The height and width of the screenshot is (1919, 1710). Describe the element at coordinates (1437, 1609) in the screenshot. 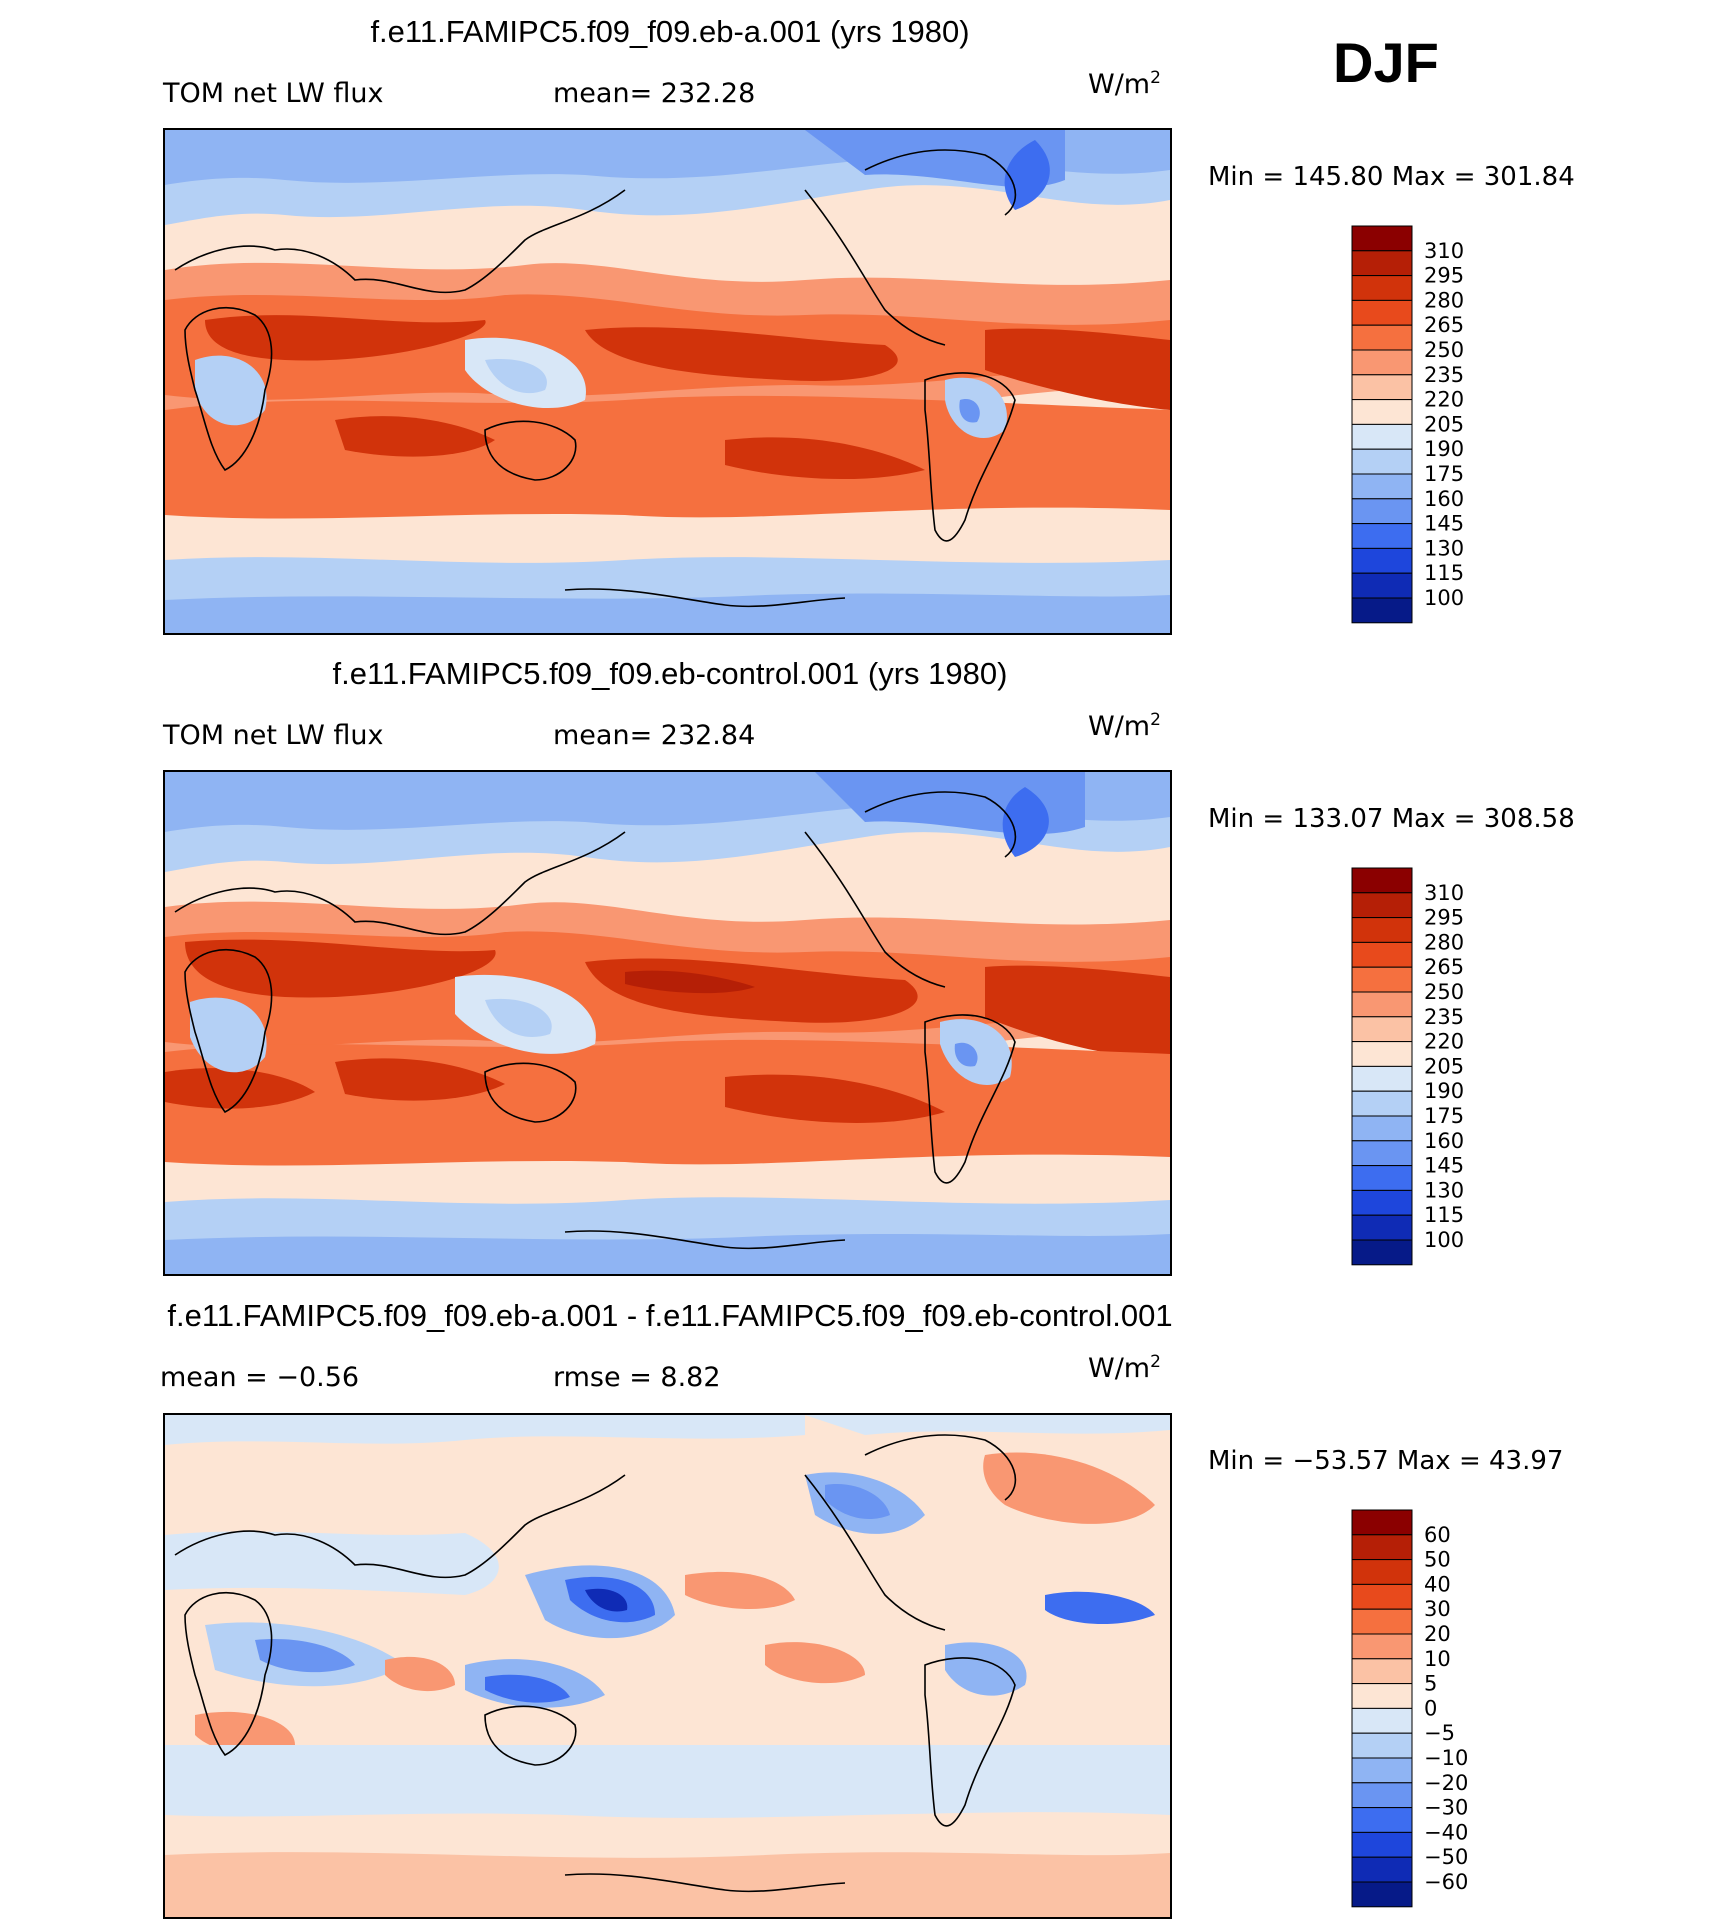

I see `panel-3-colorbar-label-3: 30` at that location.